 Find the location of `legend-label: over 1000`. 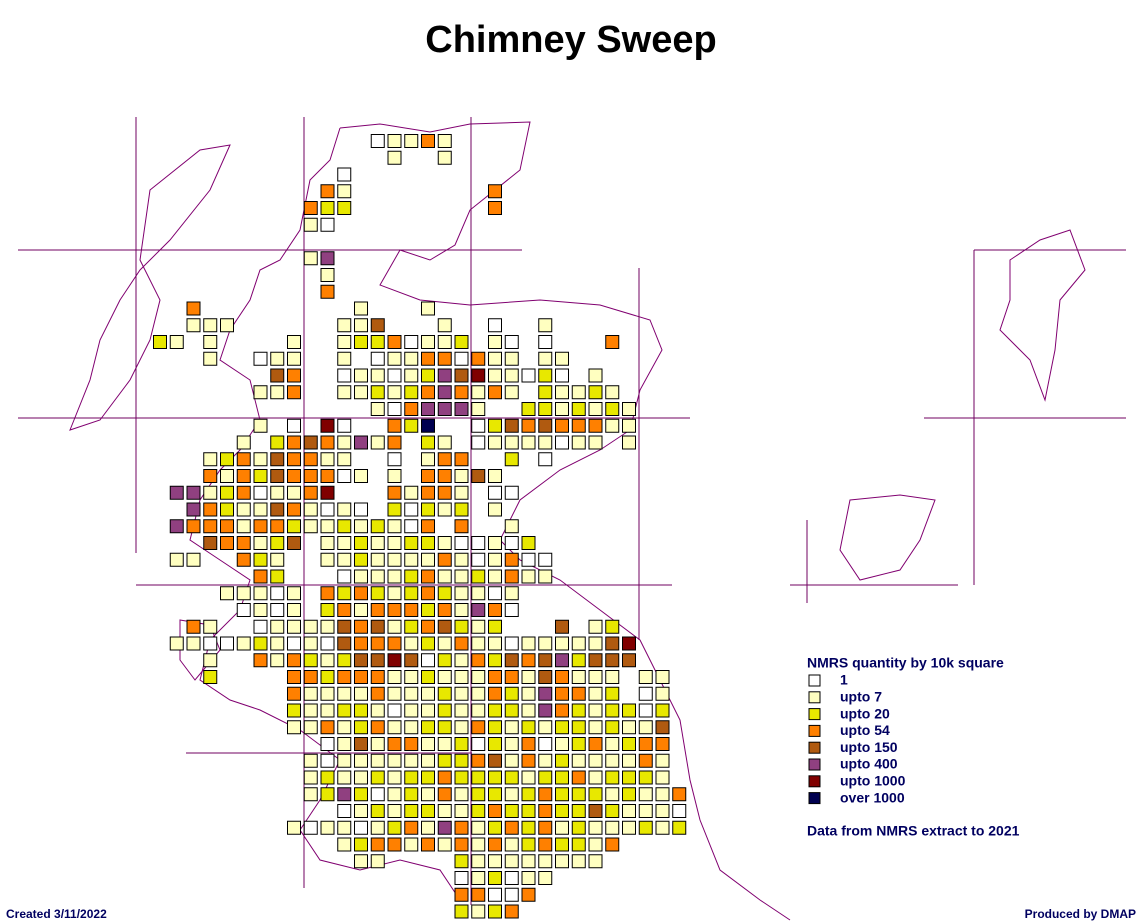

legend-label: over 1000 is located at coordinates (872, 797).